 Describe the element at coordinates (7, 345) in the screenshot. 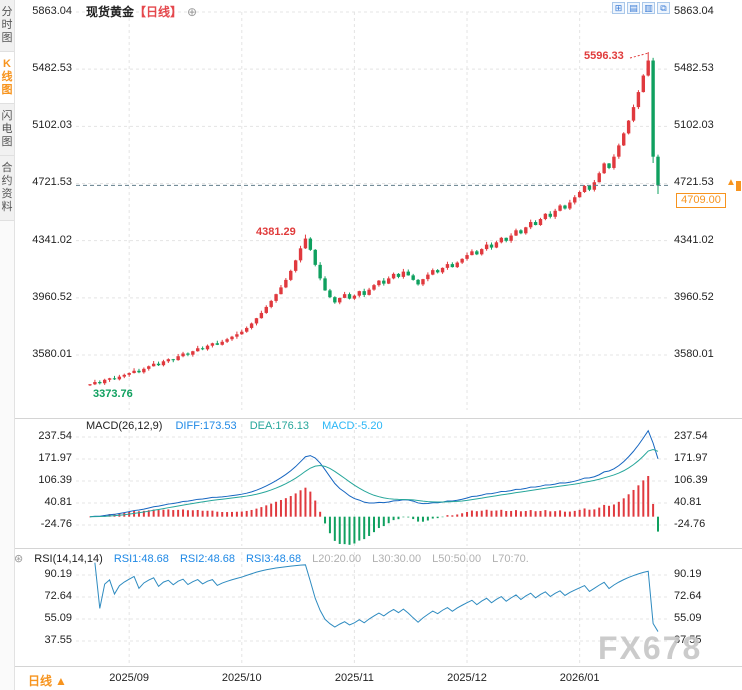

I see `sidebar-tabs: 分时图 K线图 闪电图 合约资料` at that location.